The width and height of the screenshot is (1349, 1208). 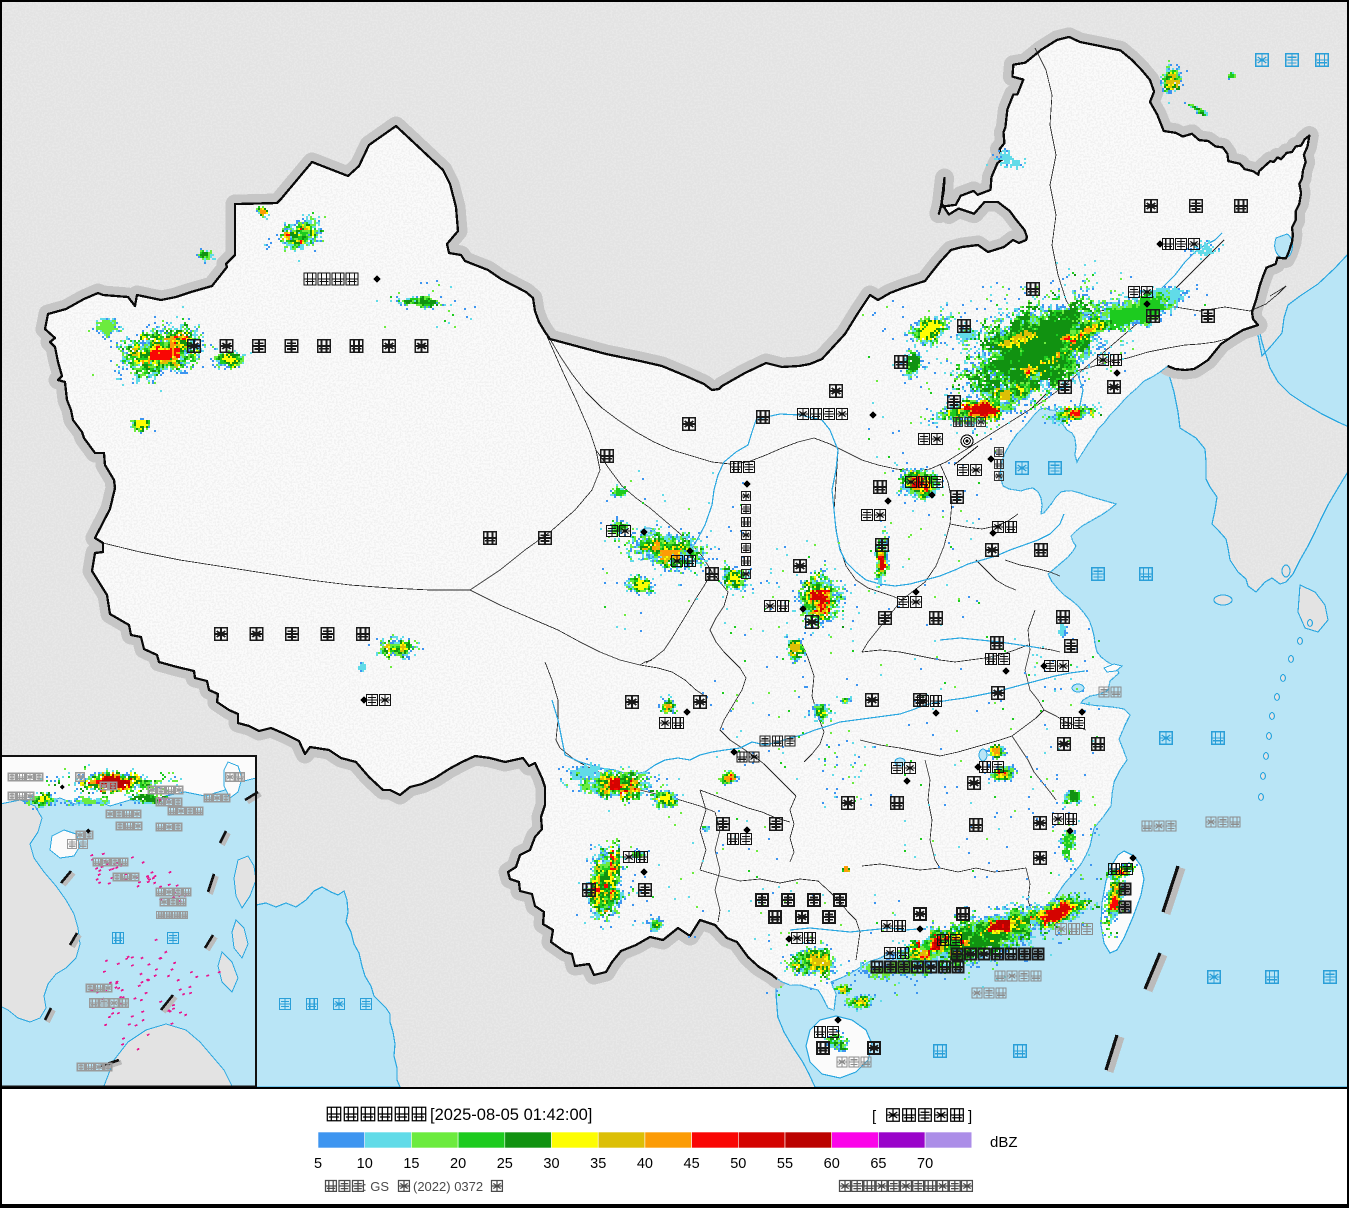 What do you see at coordinates (692, 1164) in the screenshot?
I see `svg-text: 45` at bounding box center [692, 1164].